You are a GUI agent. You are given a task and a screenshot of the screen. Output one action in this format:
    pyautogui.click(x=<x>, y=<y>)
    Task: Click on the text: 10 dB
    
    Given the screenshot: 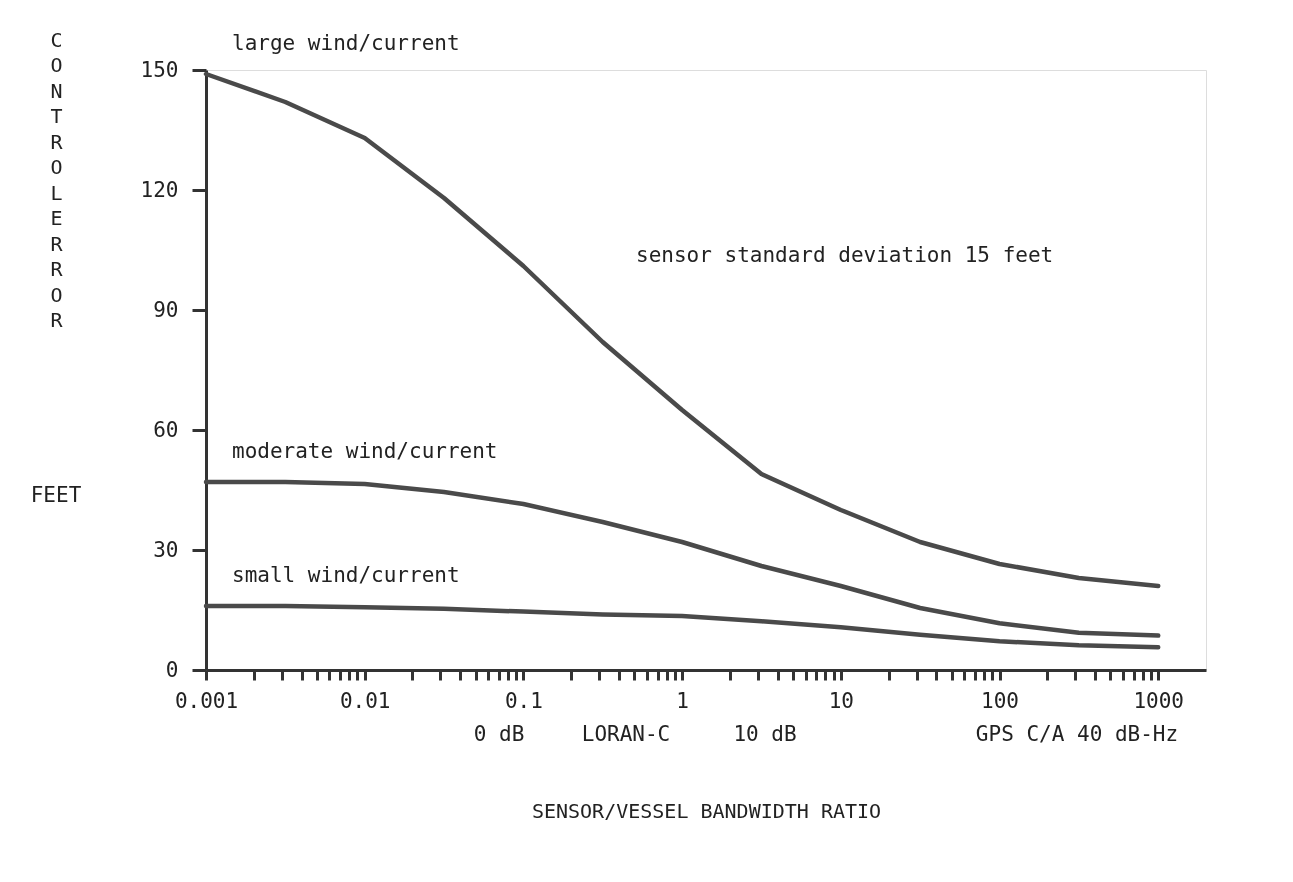 What is the action you would take?
    pyautogui.click(x=765, y=734)
    